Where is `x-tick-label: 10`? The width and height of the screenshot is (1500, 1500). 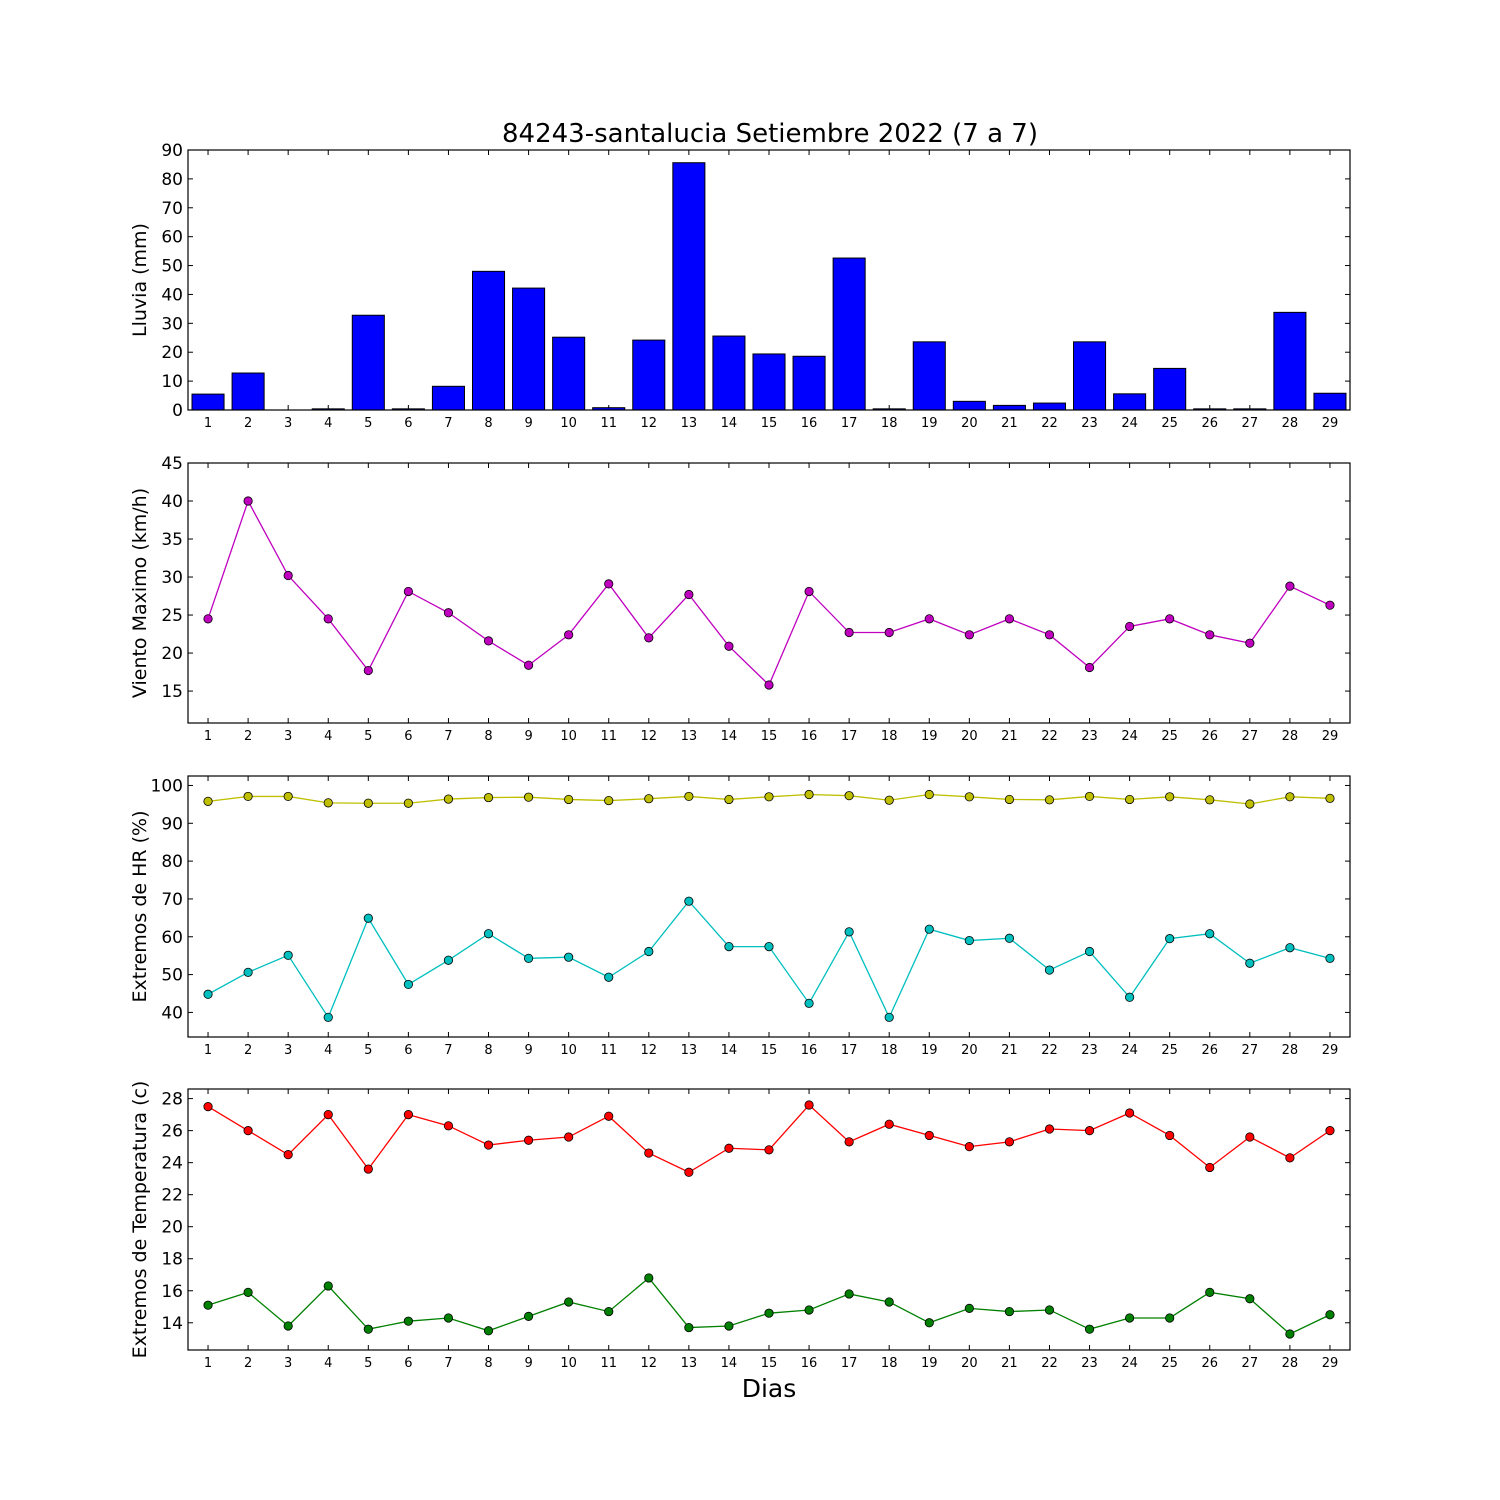 x-tick-label: 10 is located at coordinates (568, 423).